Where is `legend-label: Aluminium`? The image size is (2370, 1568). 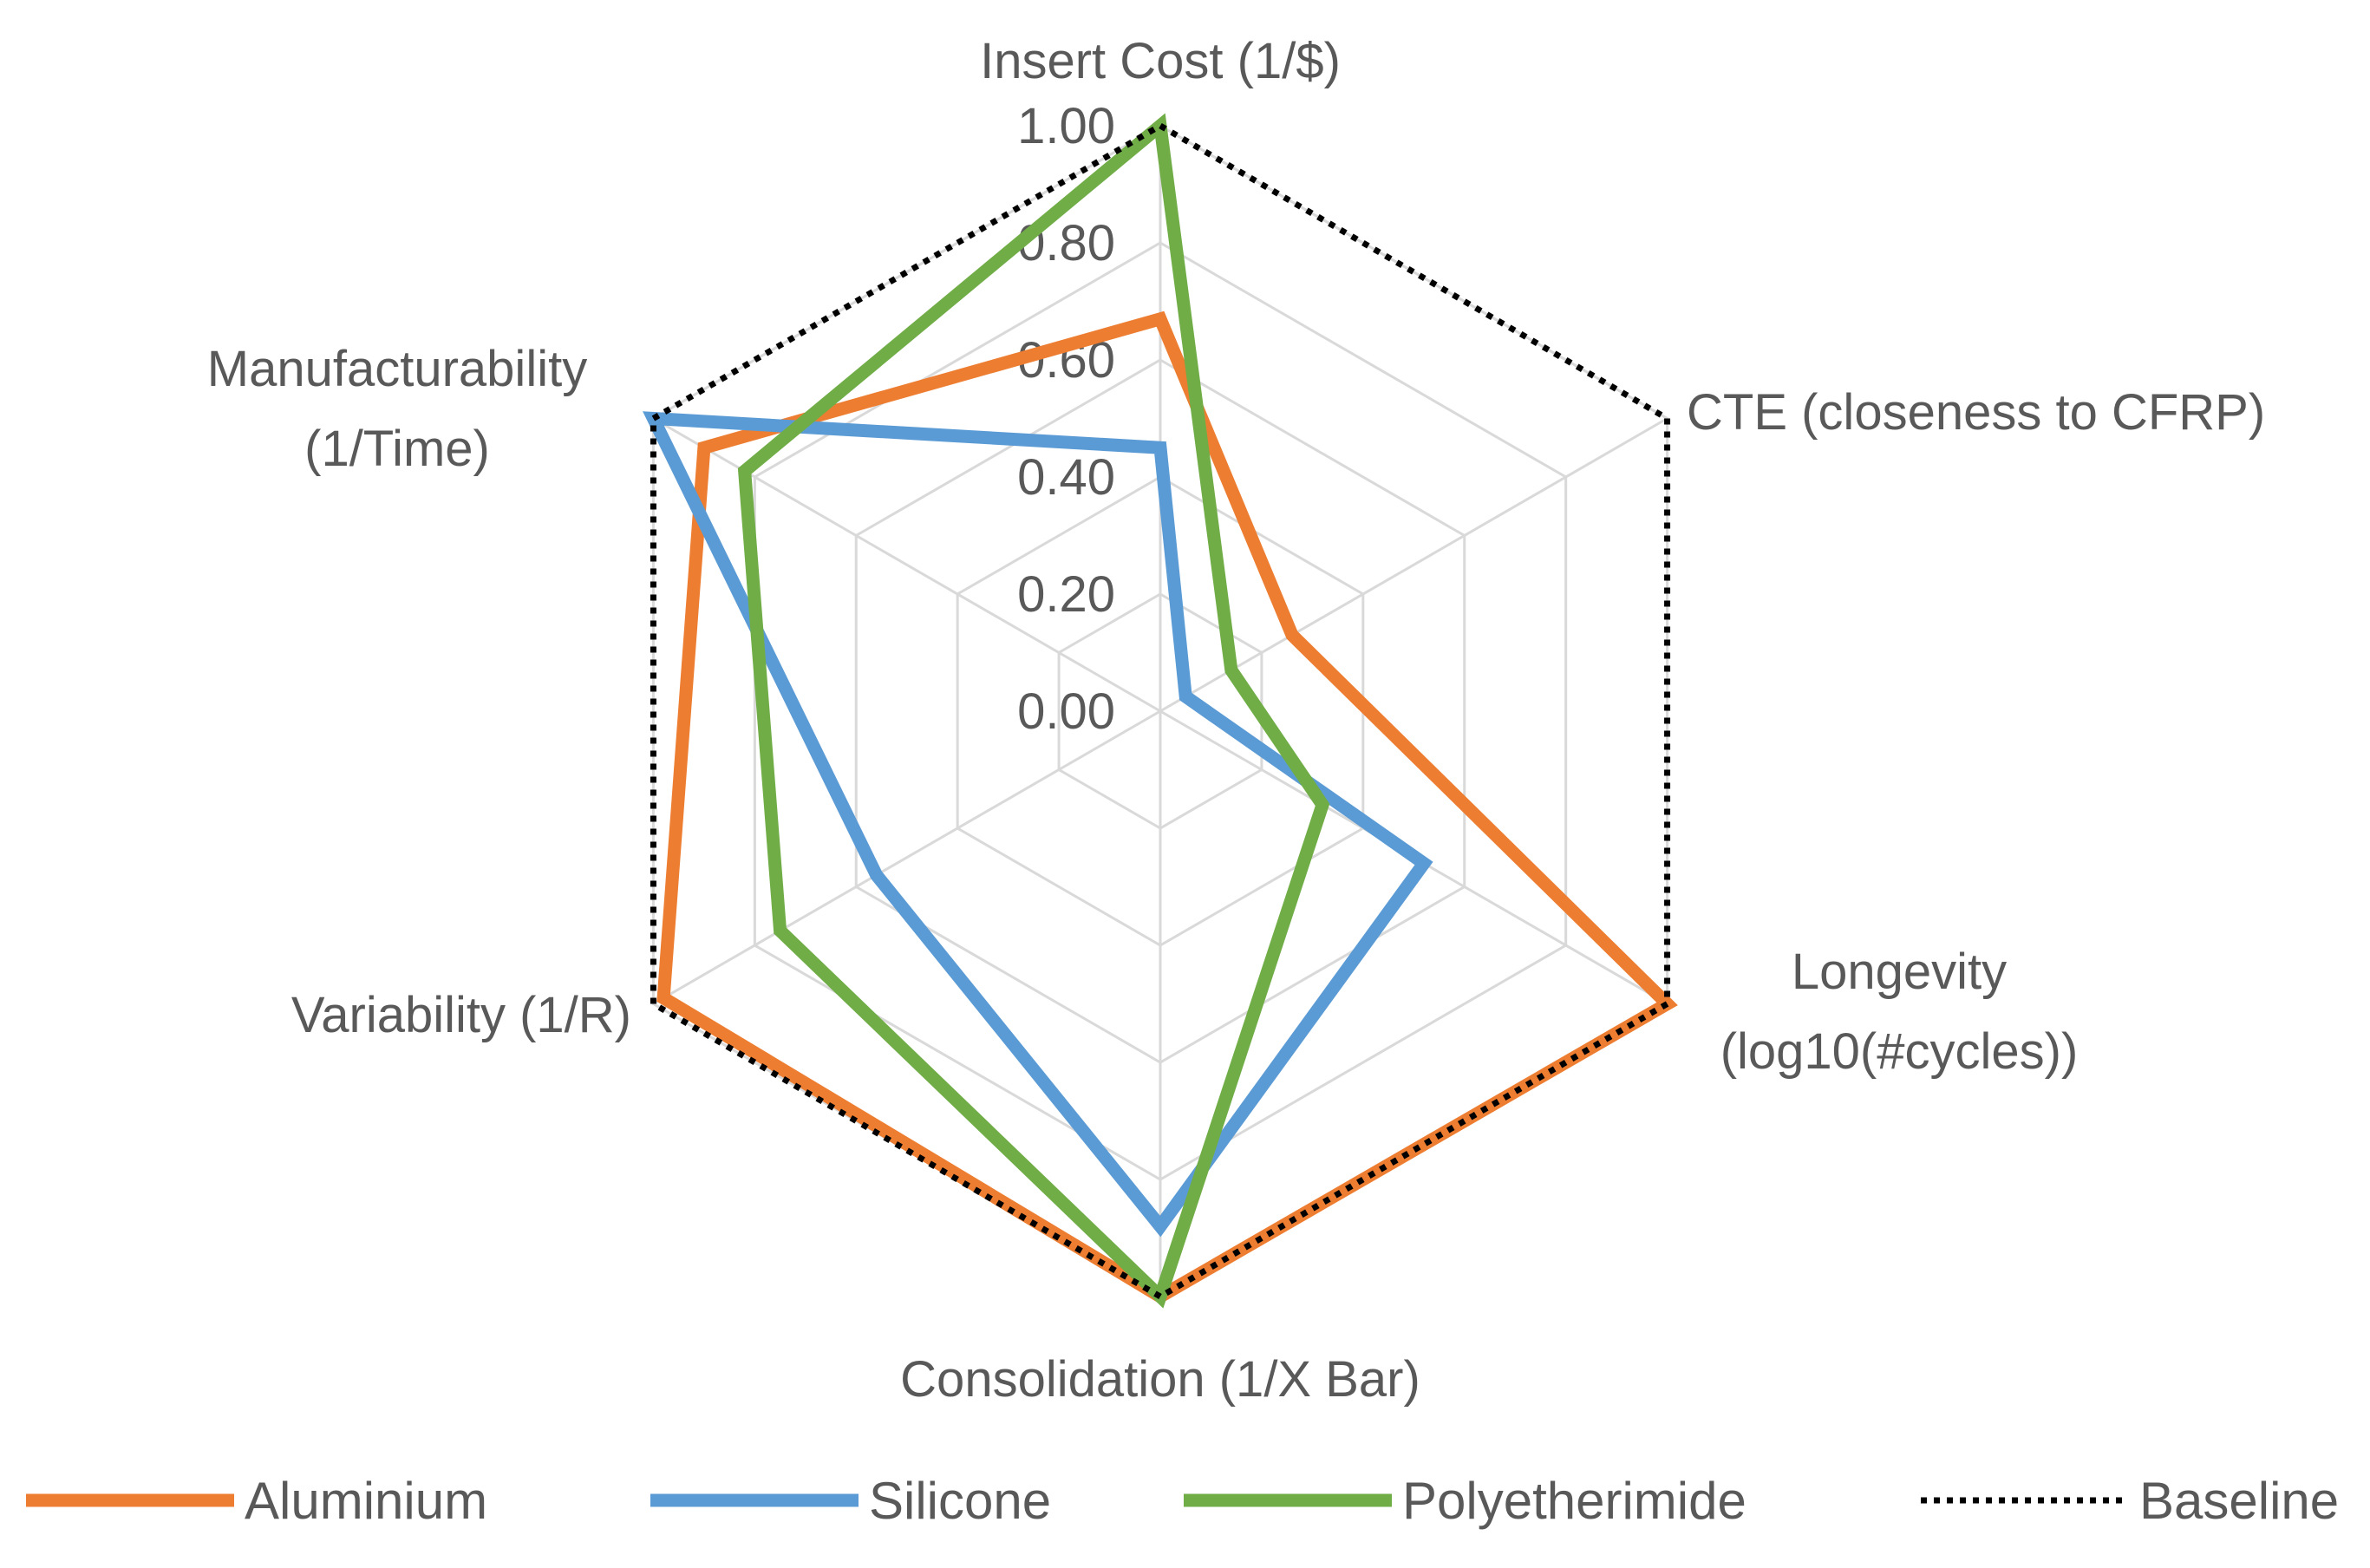 legend-label: Aluminium is located at coordinates (366, 1501).